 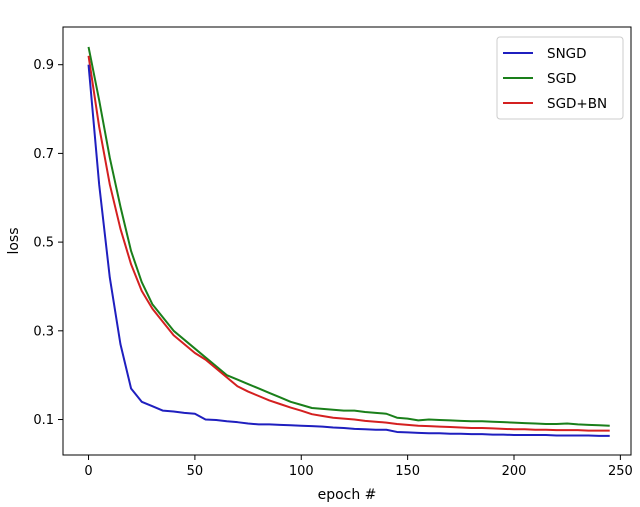 I want to click on y-tick-label: 0.7, so click(x=43, y=154).